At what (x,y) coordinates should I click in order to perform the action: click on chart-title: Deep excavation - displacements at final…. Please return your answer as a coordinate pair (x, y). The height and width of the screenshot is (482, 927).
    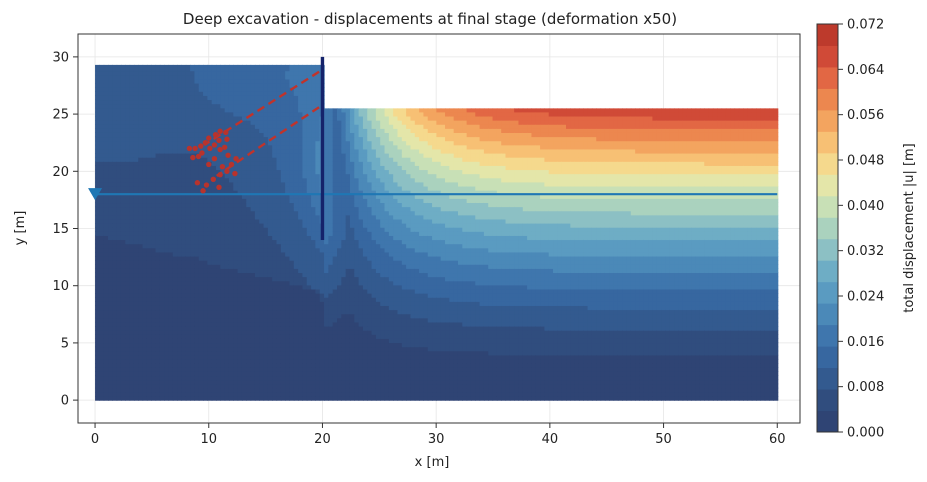
    Looking at the image, I should click on (430, 19).